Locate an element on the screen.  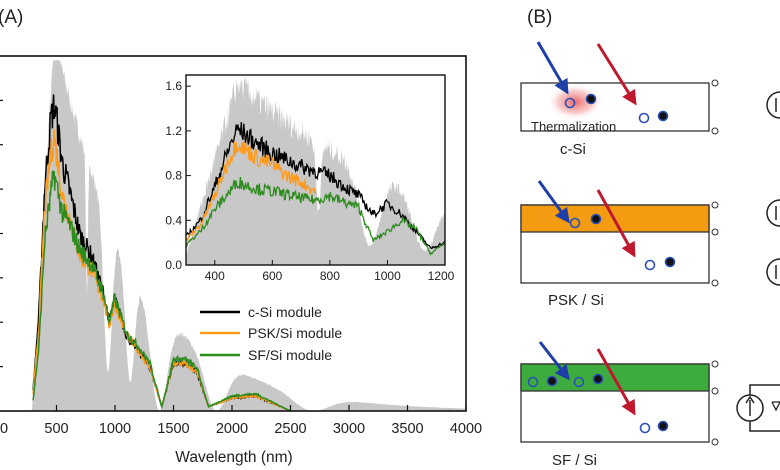
legend: c-Si module PSK/Si module SF/Si module is located at coordinates (271, 333).